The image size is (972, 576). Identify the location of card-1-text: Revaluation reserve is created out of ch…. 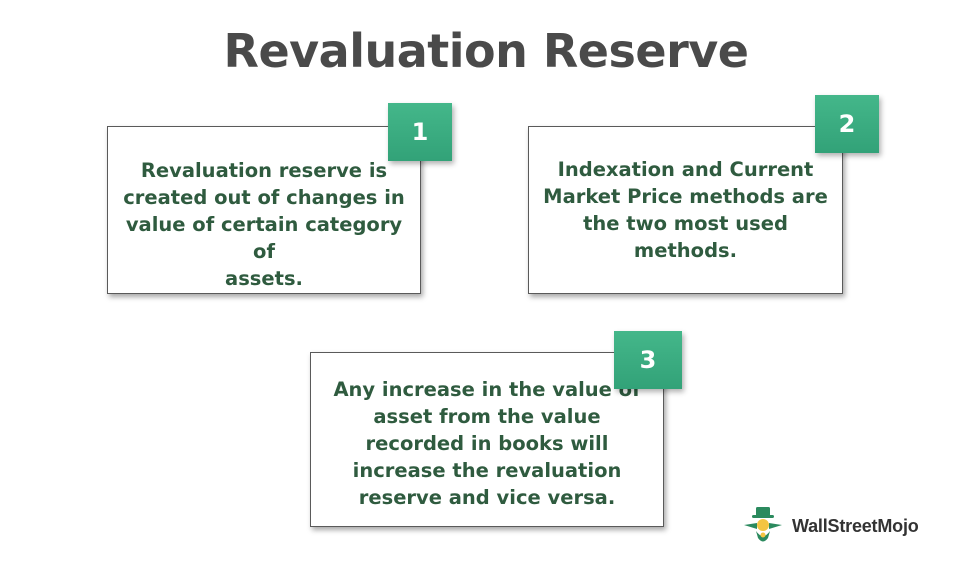
(264, 224).